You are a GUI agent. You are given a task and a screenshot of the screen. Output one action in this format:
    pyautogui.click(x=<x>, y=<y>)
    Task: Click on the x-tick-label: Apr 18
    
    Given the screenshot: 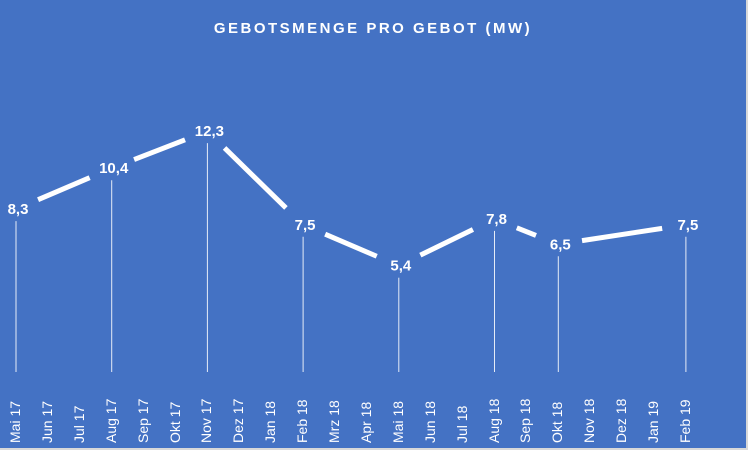 What is the action you would take?
    pyautogui.click(x=365, y=422)
    